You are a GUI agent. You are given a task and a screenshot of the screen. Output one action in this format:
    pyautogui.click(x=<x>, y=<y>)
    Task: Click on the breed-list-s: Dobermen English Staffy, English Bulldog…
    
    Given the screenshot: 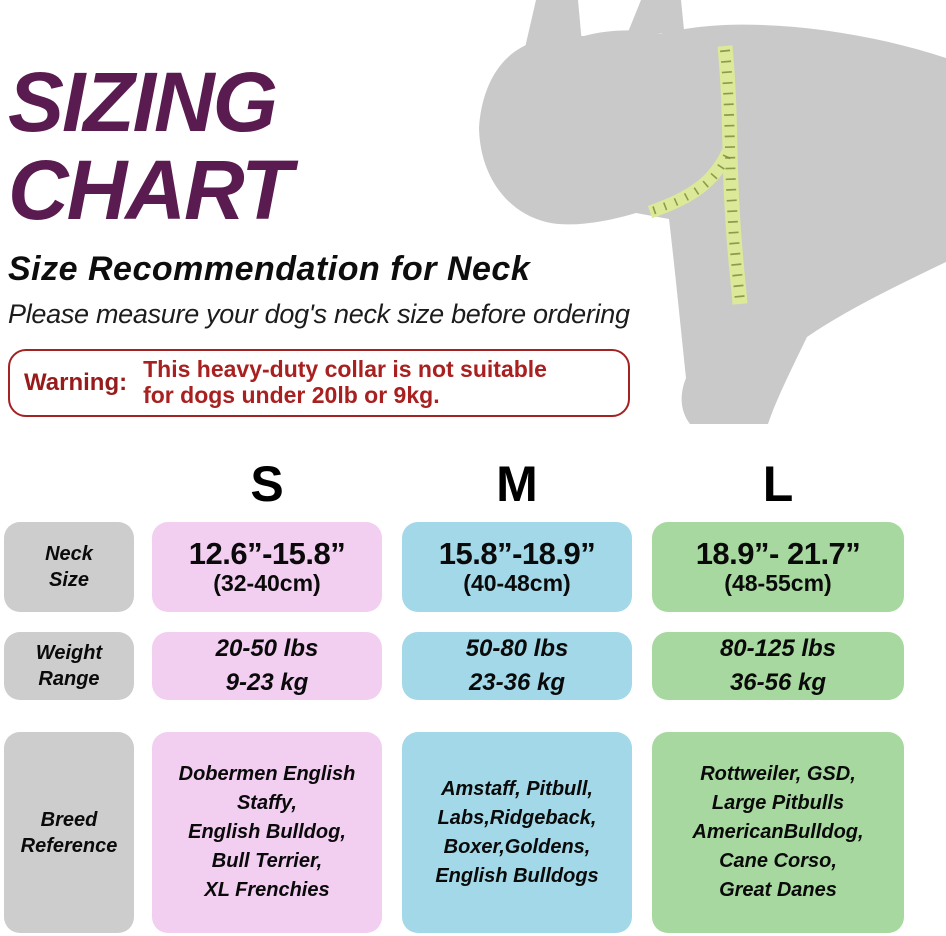 What is the action you would take?
    pyautogui.click(x=267, y=832)
    